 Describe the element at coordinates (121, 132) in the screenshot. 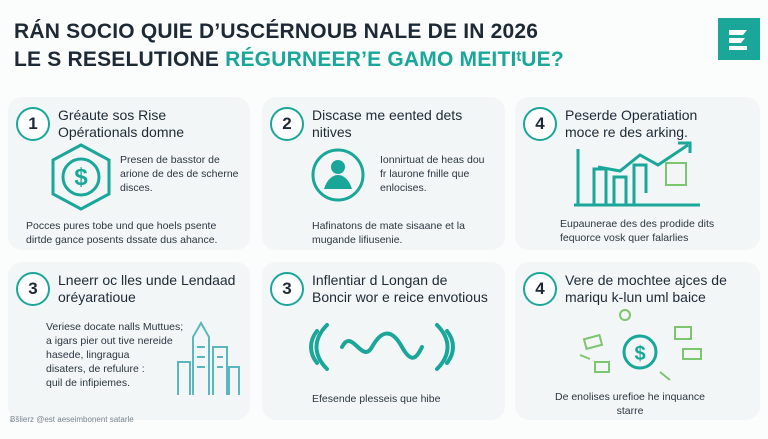

I see `title-line: Opérationals domne` at that location.